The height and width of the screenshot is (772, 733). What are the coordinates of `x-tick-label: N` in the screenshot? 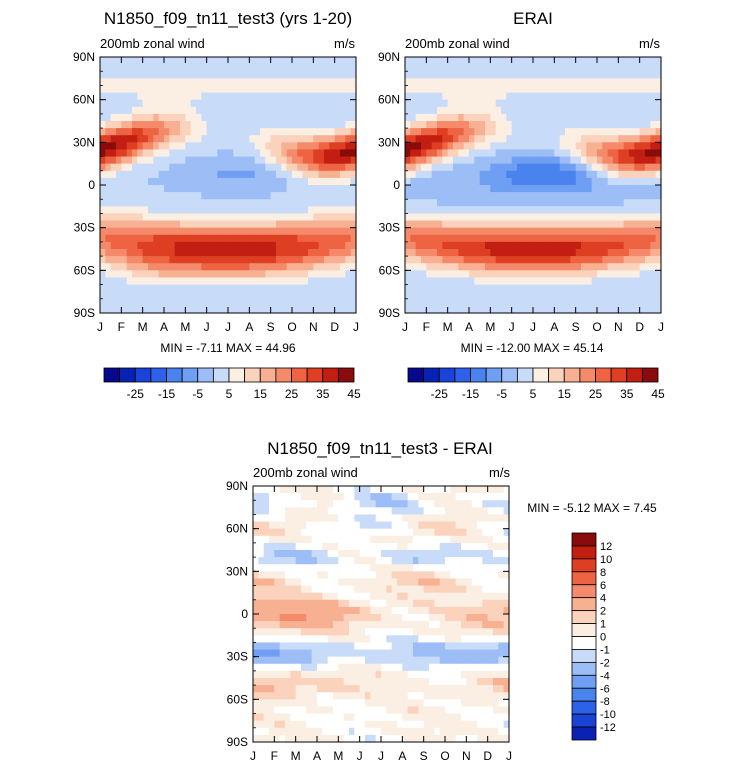 It's located at (618, 327).